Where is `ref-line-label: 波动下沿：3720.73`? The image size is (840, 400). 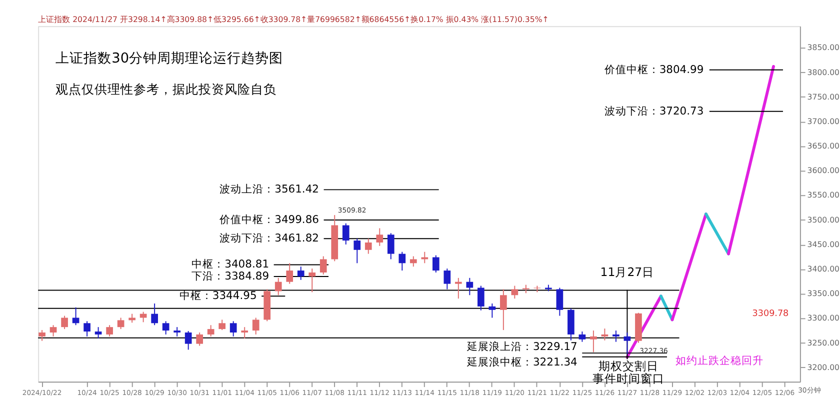 ref-line-label: 波动下沿：3720.73 is located at coordinates (654, 111).